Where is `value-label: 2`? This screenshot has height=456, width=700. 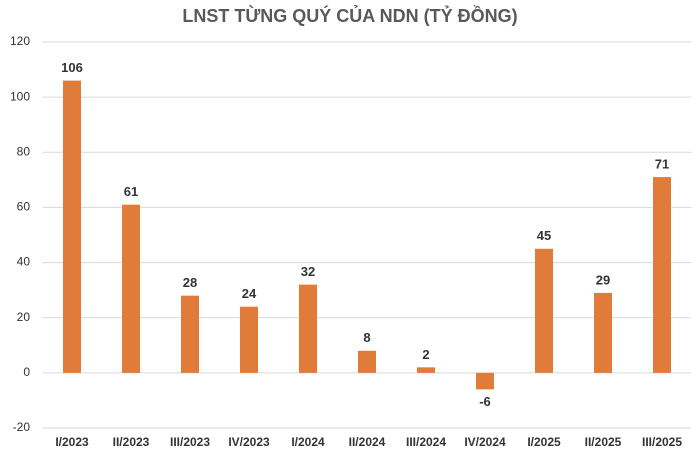 value-label: 2 is located at coordinates (425, 354).